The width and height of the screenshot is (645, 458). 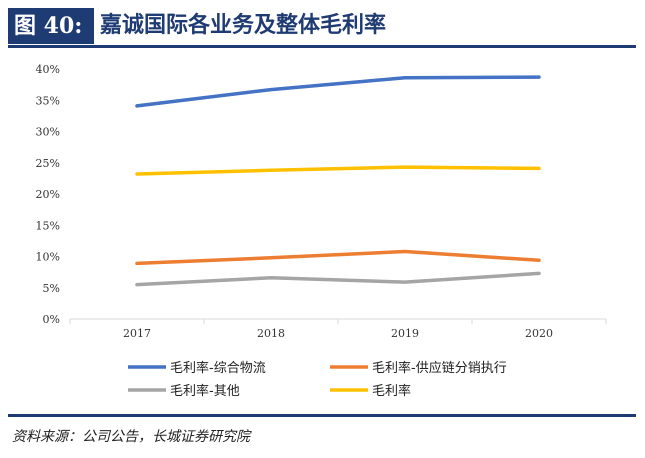 What do you see at coordinates (539, 333) in the screenshot?
I see `x-tick-label: 2020` at bounding box center [539, 333].